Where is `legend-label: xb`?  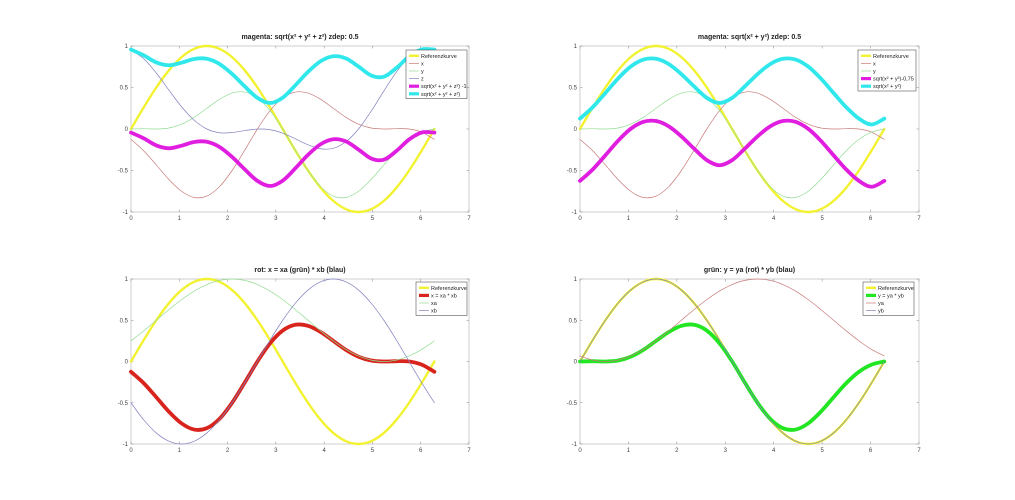
legend-label: xb is located at coordinates (434, 312).